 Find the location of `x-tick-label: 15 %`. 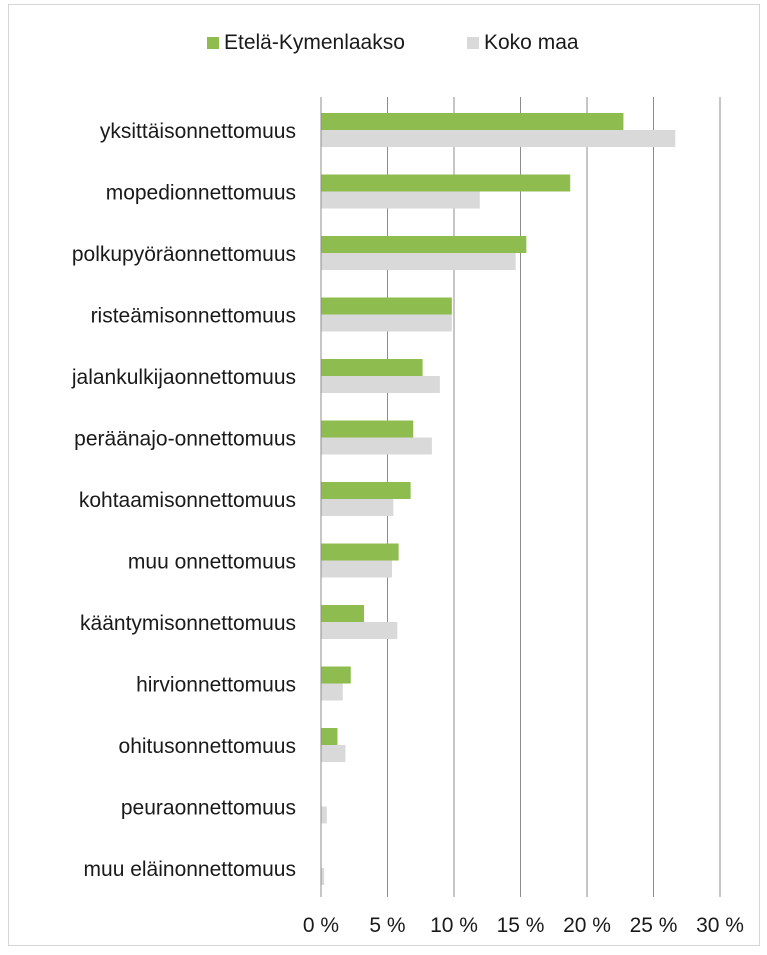

x-tick-label: 15 % is located at coordinates (521, 925).